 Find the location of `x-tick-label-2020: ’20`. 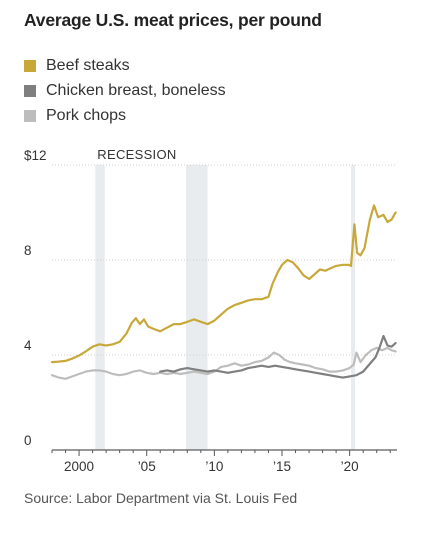

x-tick-label-2020: ’20 is located at coordinates (350, 466).